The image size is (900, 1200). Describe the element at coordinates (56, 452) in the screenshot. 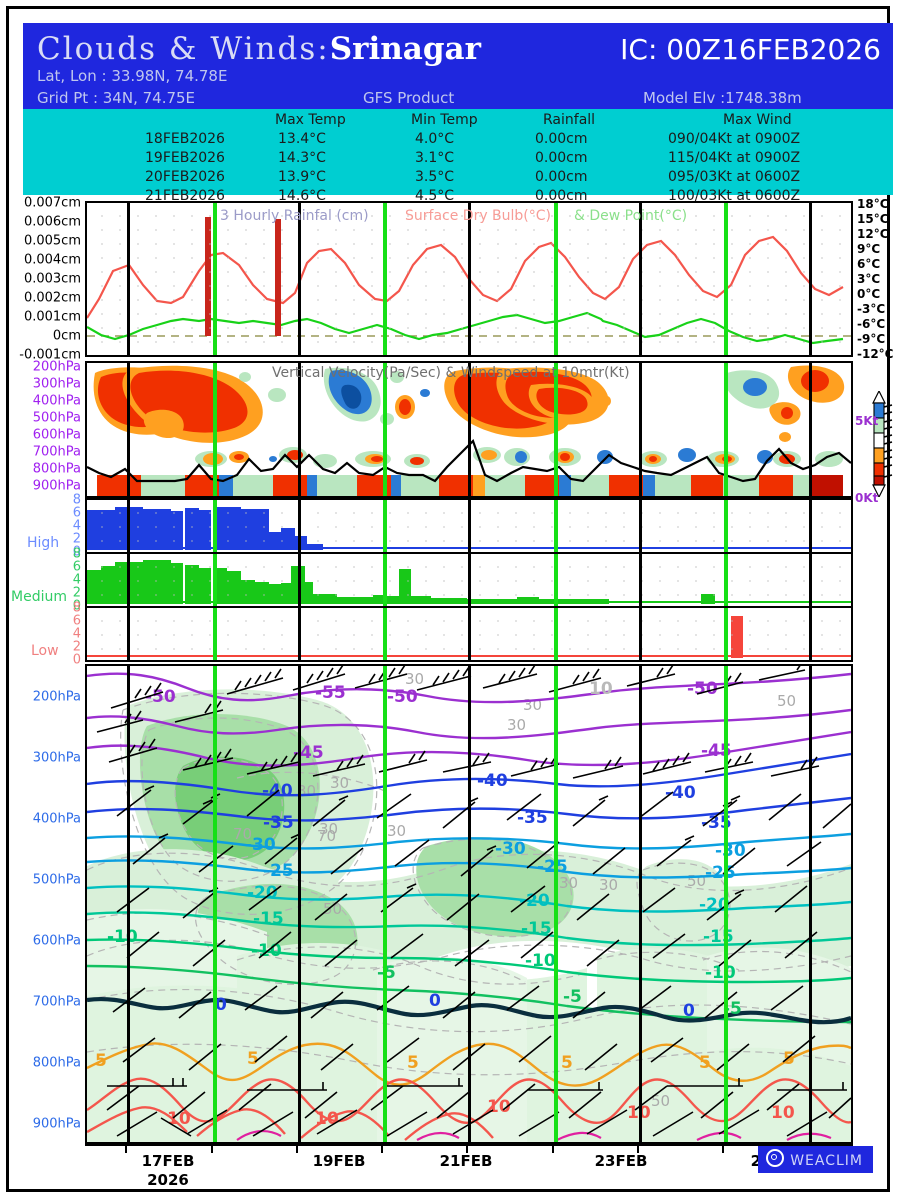

I see `y-tick-label: 700hPa` at that location.